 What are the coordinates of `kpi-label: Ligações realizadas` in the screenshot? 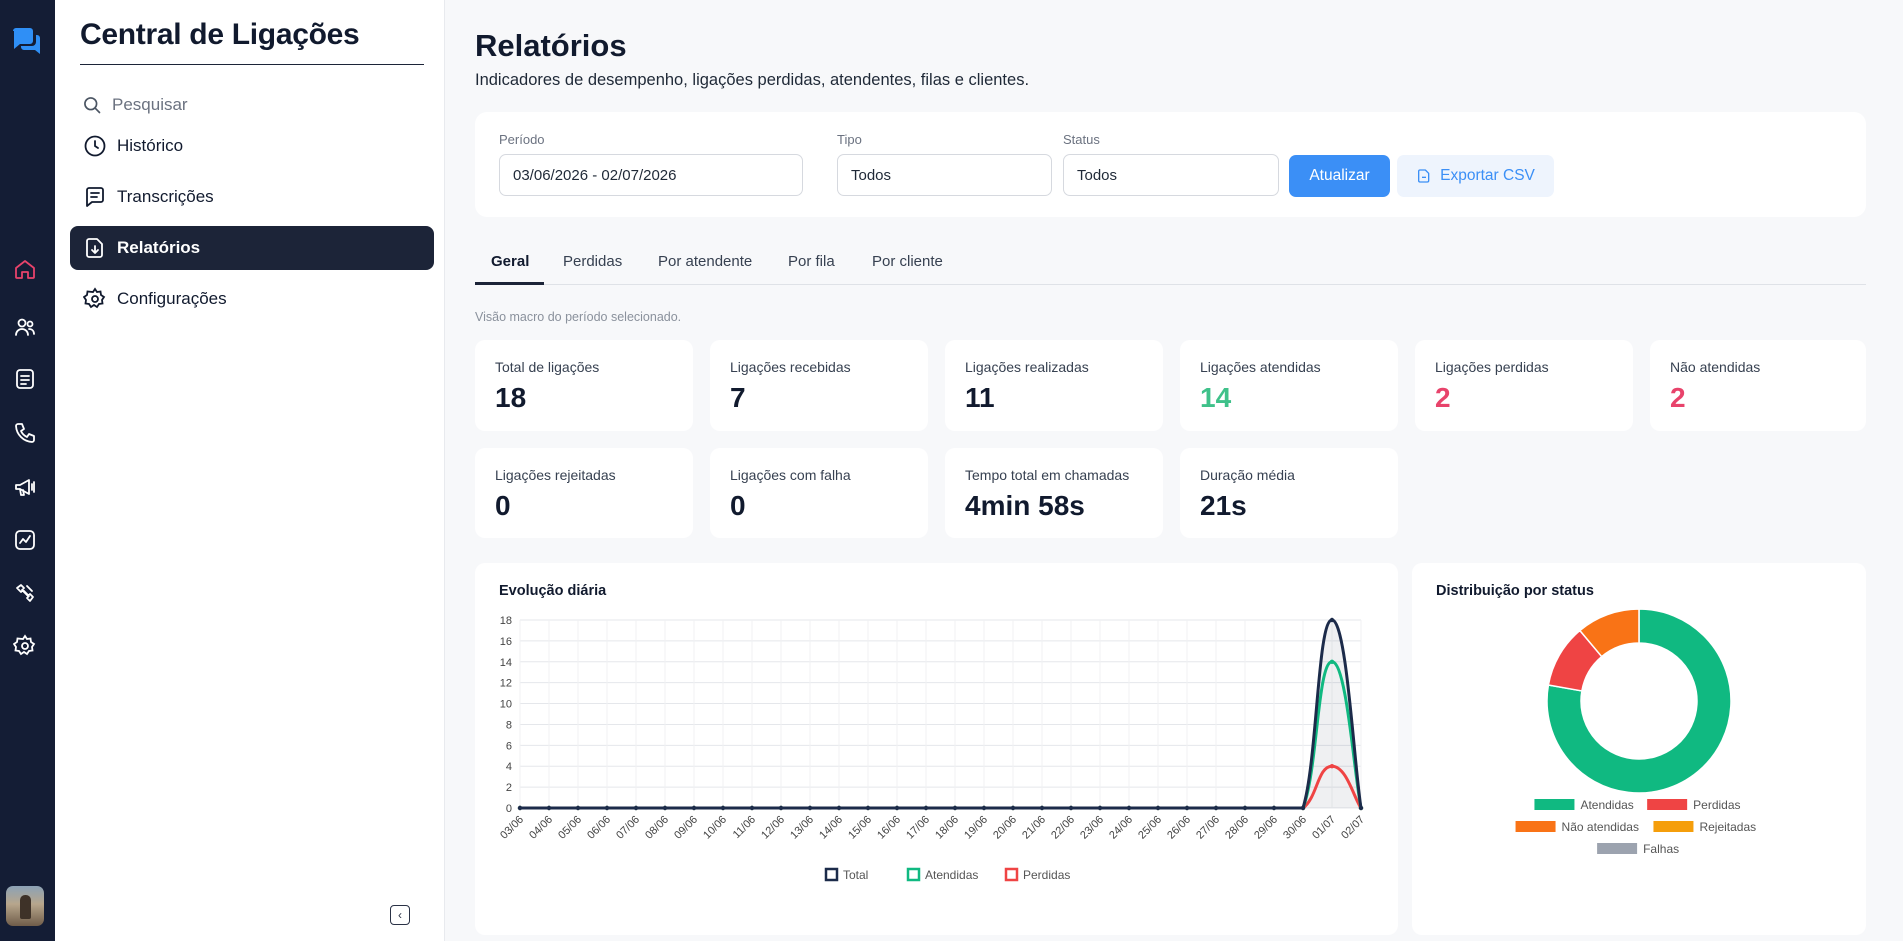 It's located at (1027, 367).